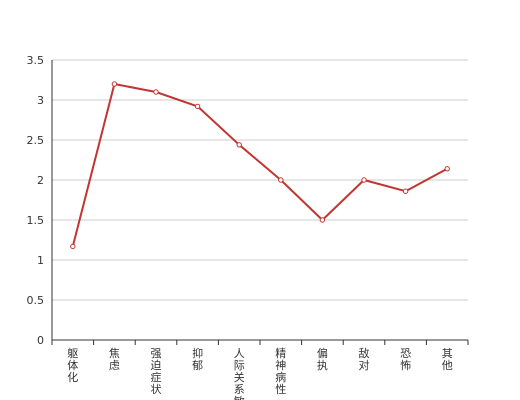 The height and width of the screenshot is (400, 520). I want to click on x-tick-label: 敌对, so click(364, 359).